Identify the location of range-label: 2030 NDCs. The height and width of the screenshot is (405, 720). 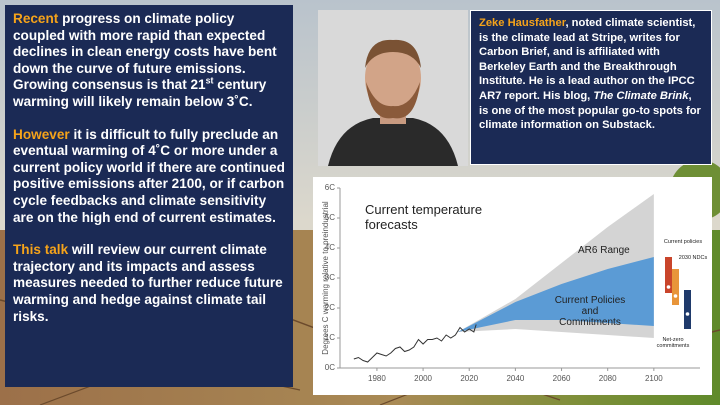
(693, 258).